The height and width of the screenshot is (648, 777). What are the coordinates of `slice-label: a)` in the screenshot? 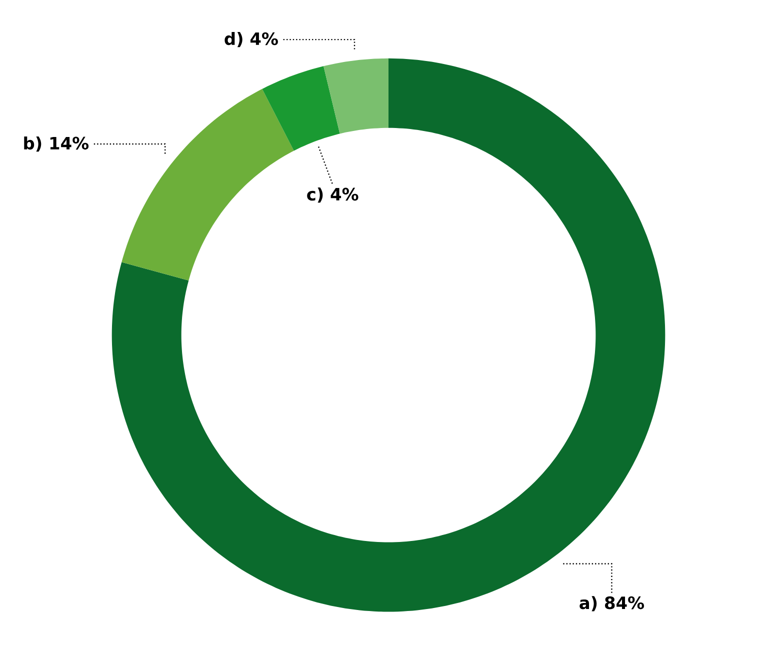 It's located at (588, 604).